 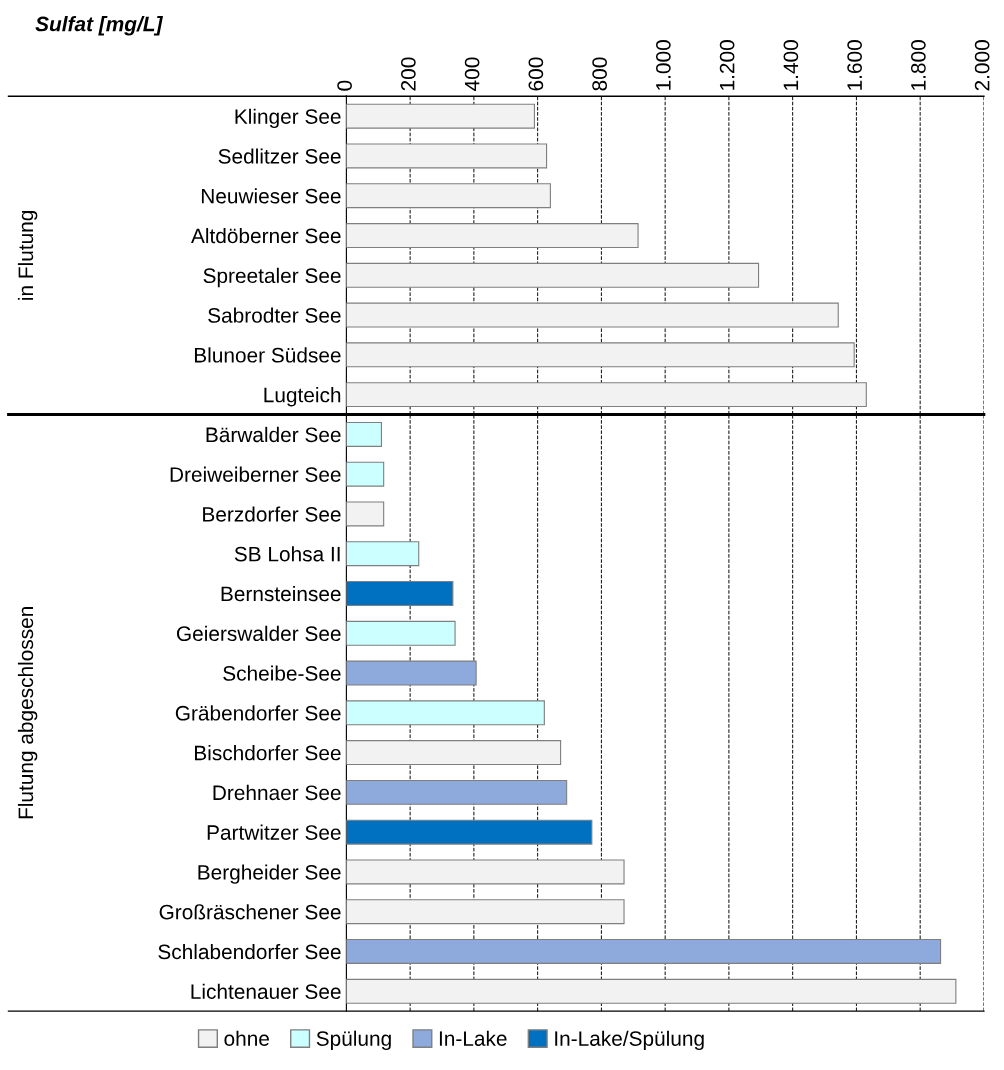 What do you see at coordinates (279, 156) in the screenshot?
I see `y-tick-label: Sedlitzer See` at bounding box center [279, 156].